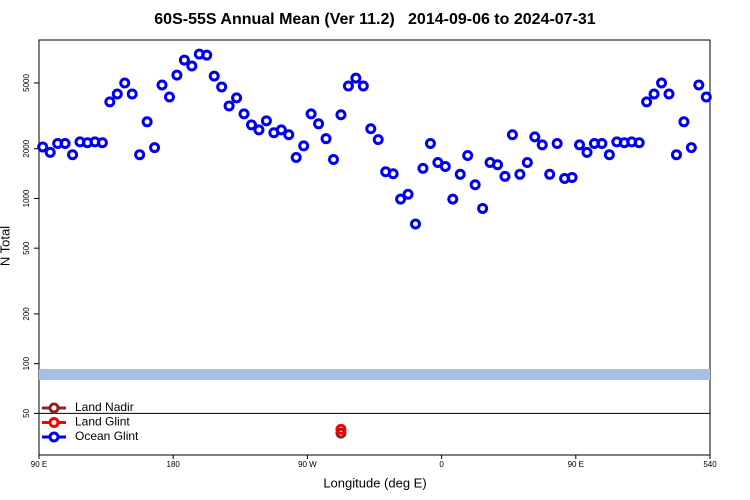 The height and width of the screenshot is (500, 750). Describe the element at coordinates (26, 248) in the screenshot. I see `y-tick-label: 500` at that location.